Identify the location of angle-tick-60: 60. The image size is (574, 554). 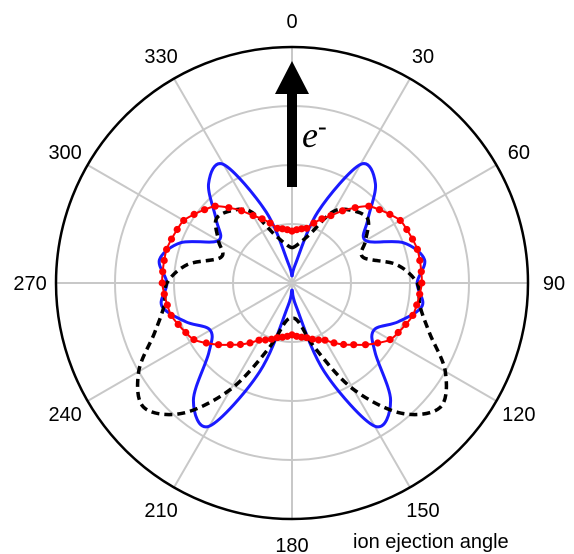
(519, 153).